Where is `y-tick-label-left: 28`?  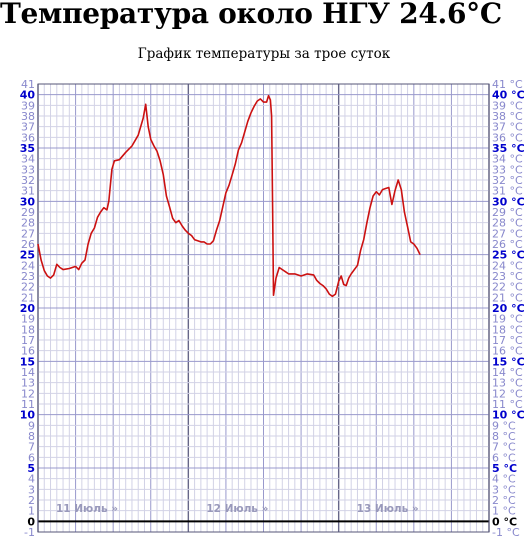 y-tick-label-left: 28 is located at coordinates (28, 223).